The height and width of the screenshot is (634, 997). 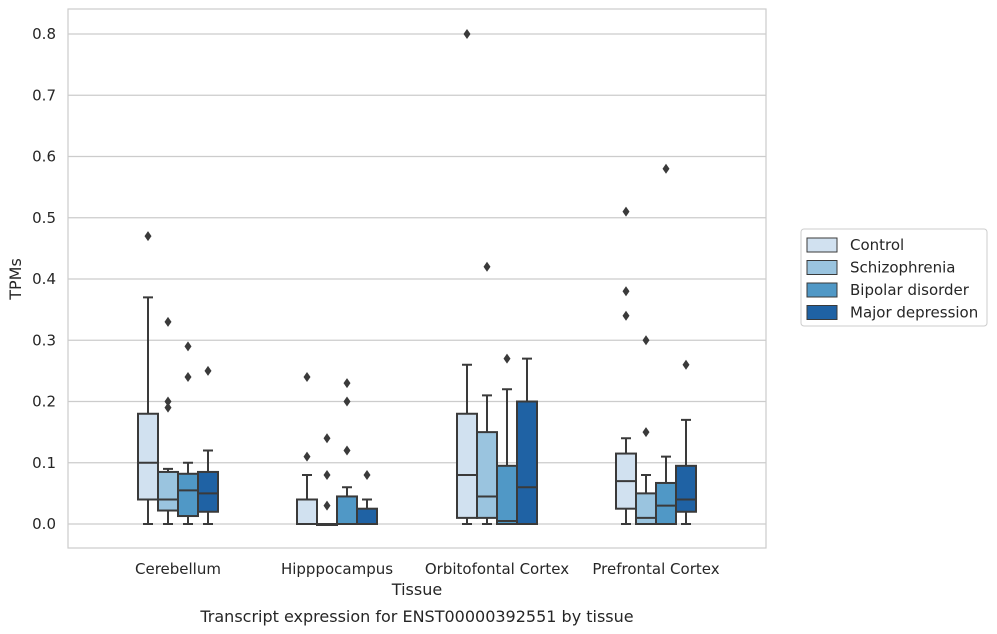 I want to click on legend-label: Major depression, so click(x=914, y=313).